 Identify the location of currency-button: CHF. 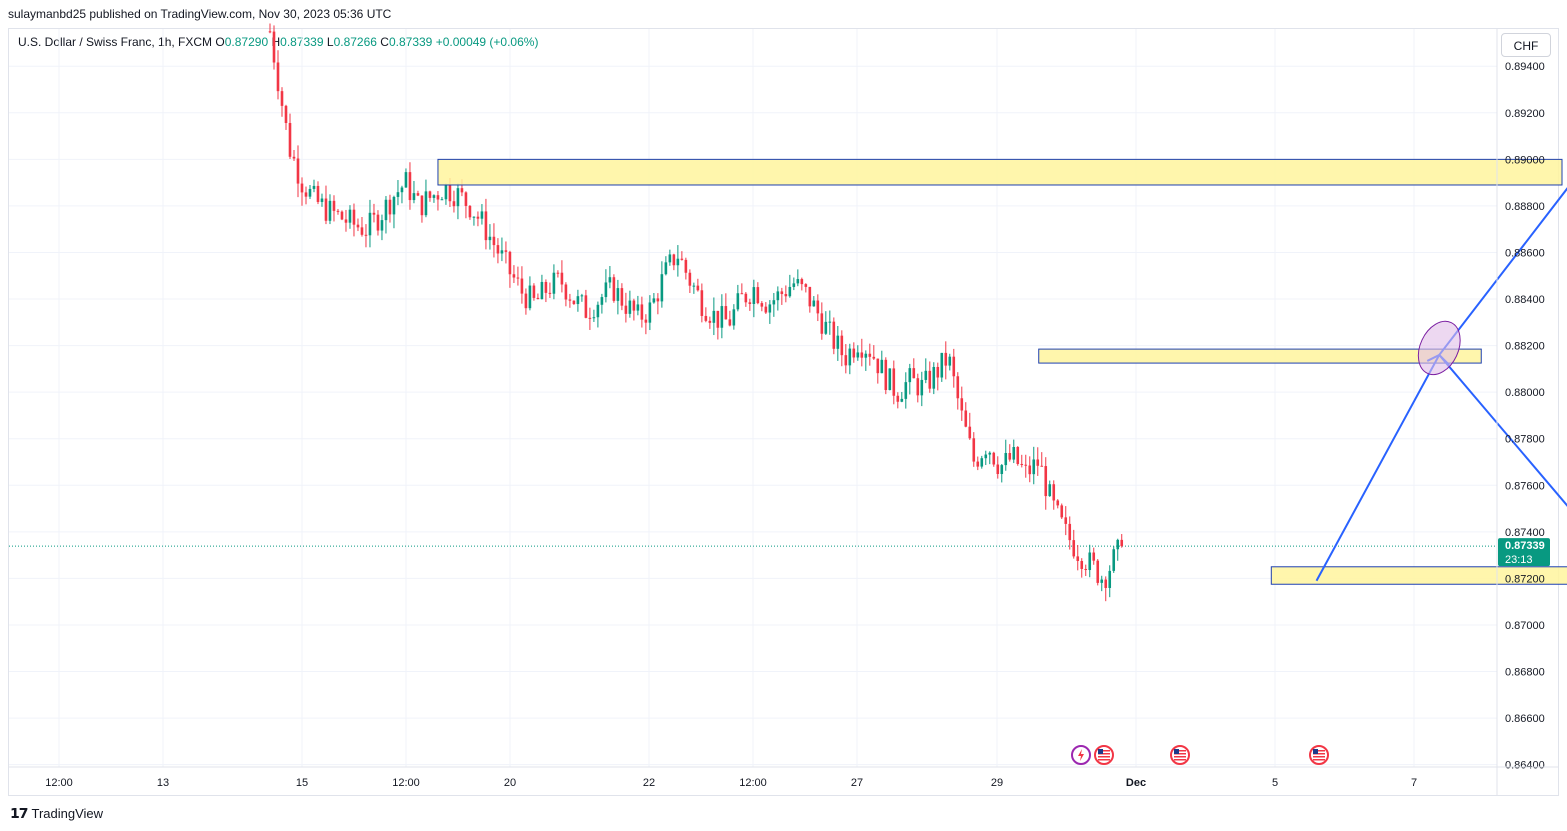
(1526, 45).